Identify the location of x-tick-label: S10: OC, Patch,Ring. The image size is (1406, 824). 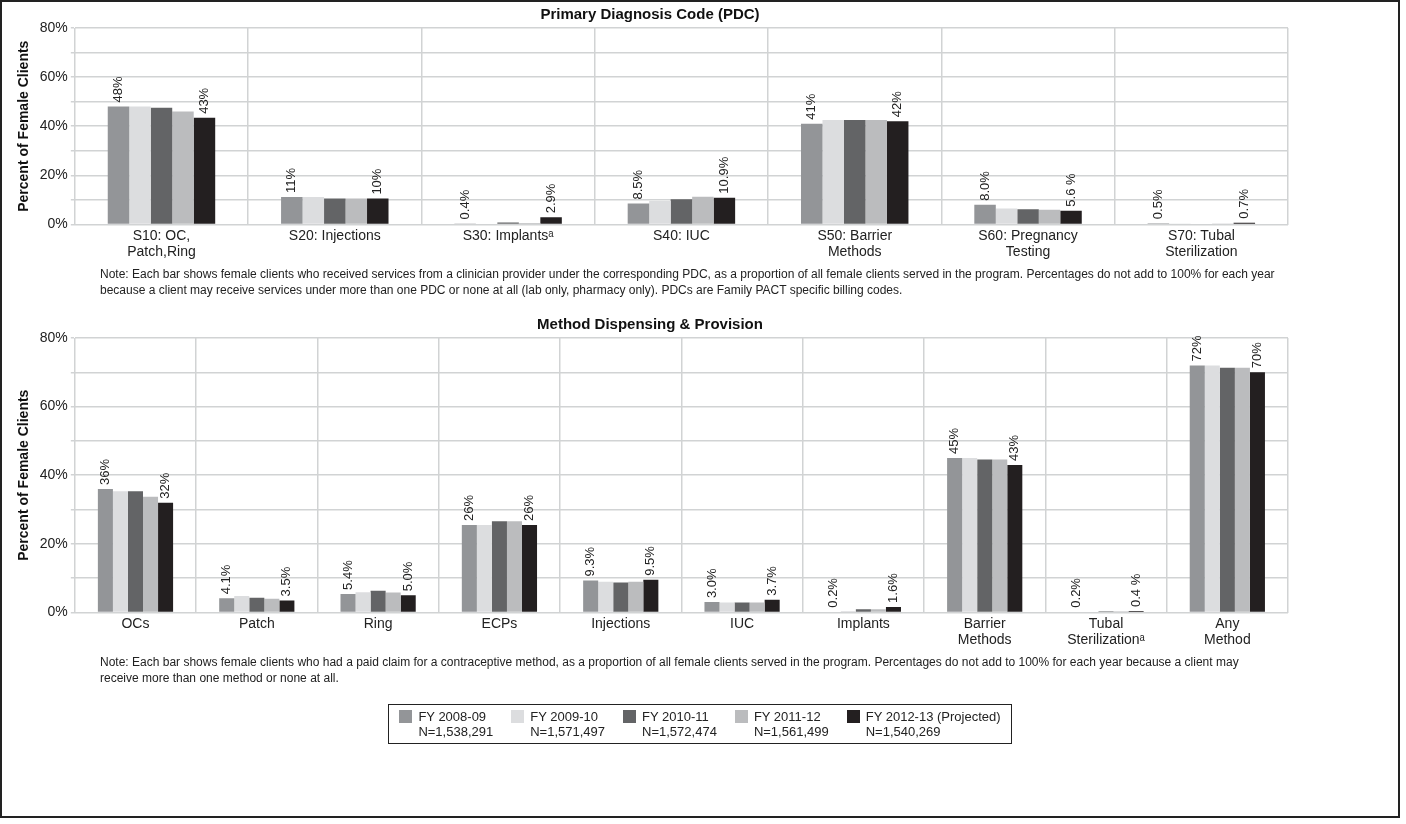
(161, 243).